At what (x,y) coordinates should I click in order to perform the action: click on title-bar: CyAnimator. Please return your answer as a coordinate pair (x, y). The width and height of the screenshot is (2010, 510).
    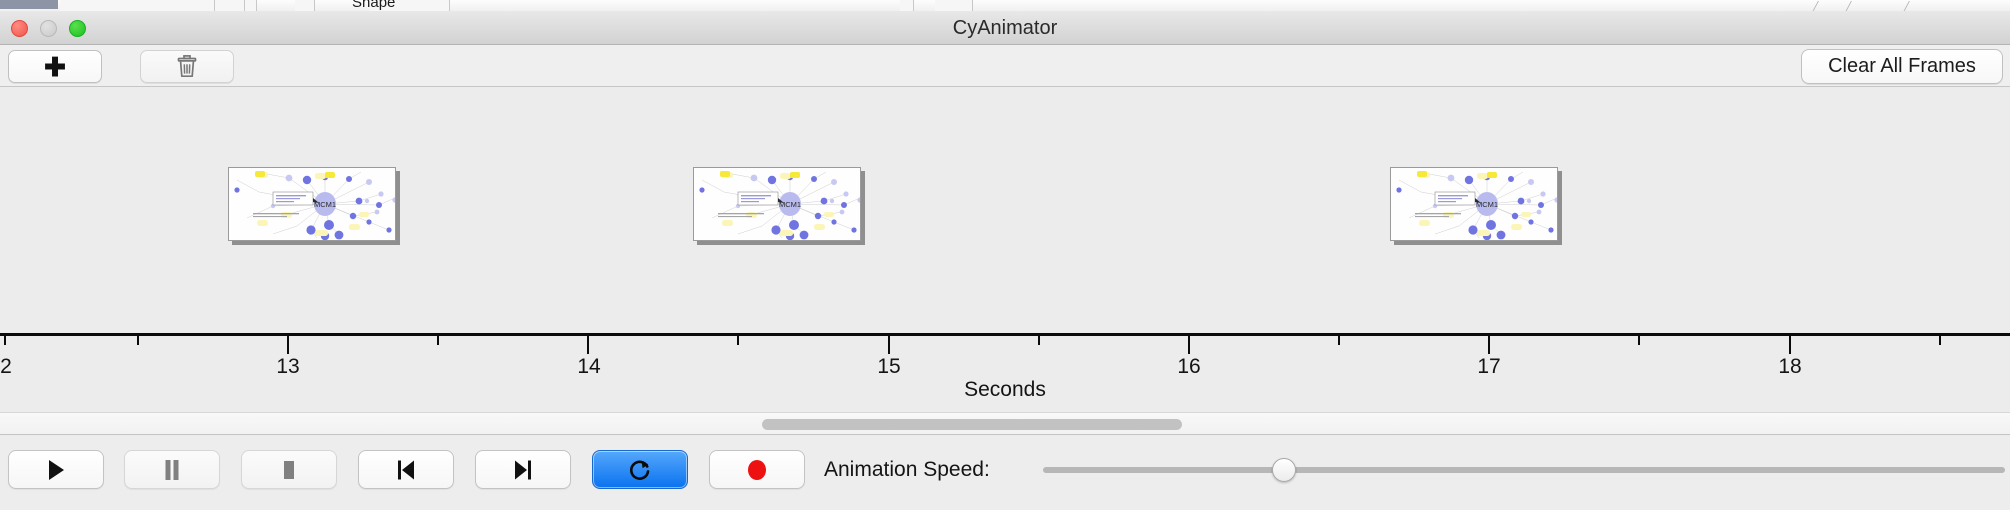
    Looking at the image, I should click on (1005, 28).